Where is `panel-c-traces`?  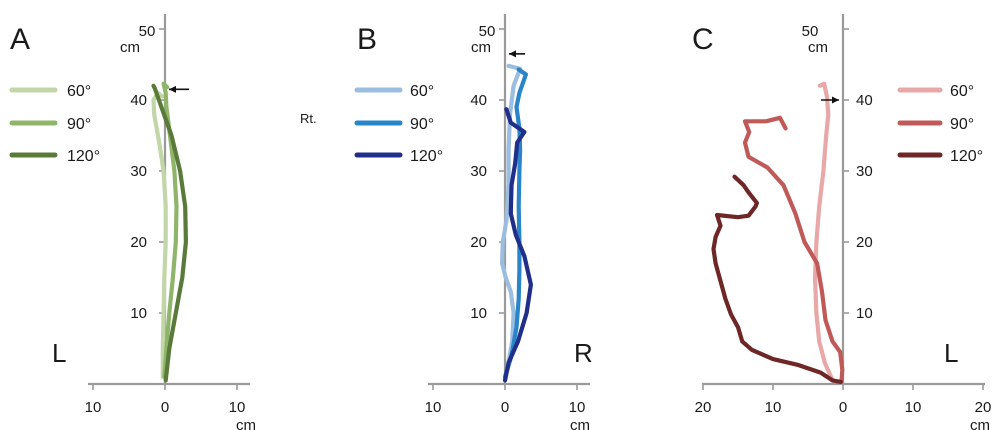
panel-c-traces is located at coordinates (778, 232).